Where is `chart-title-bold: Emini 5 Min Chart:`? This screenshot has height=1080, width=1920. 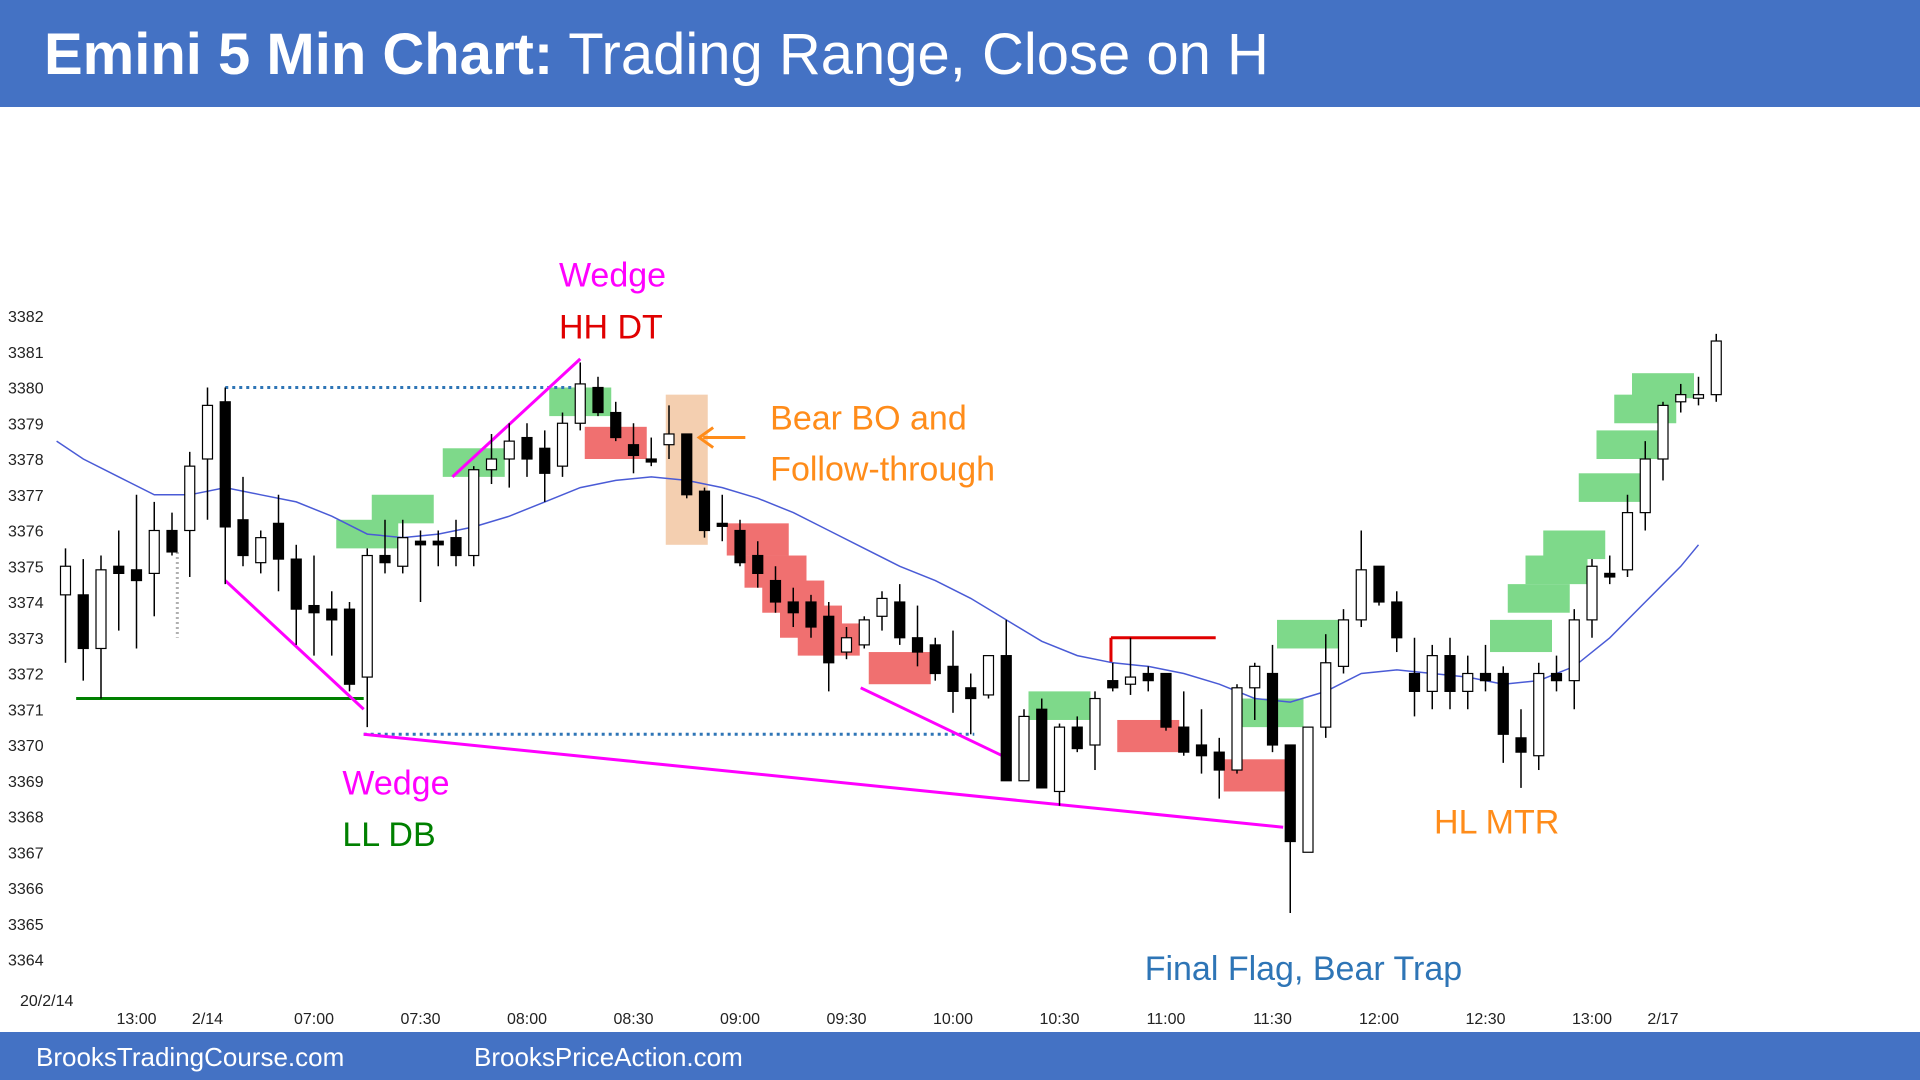 chart-title-bold: Emini 5 Min Chart: is located at coordinates (299, 54).